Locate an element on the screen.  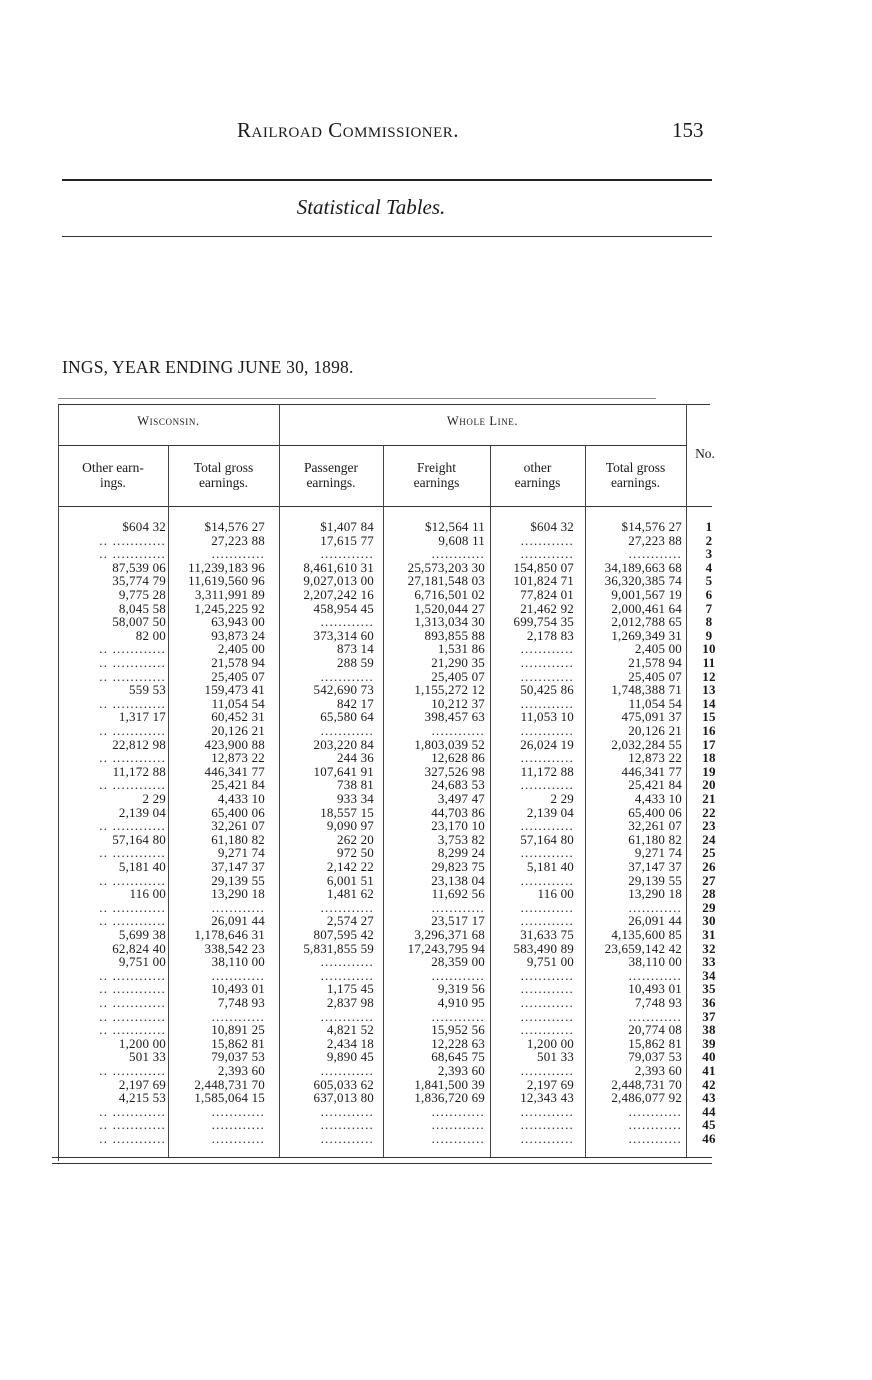
cell-passenger: 9,090 97 is located at coordinates (350, 826).